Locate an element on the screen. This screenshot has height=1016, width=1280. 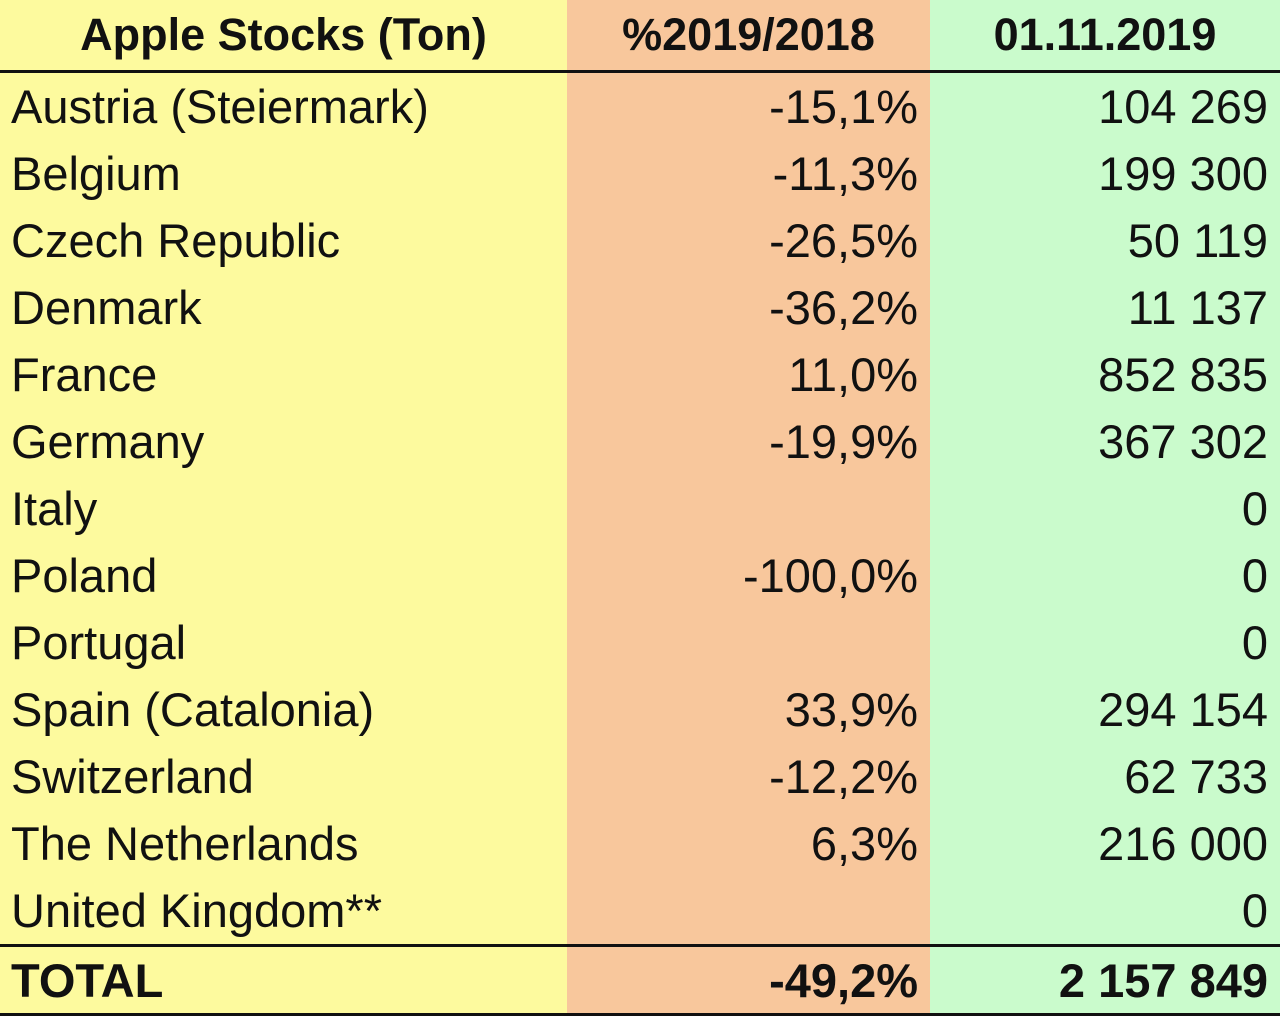
stock-cell: 50 119 is located at coordinates (1197, 240).